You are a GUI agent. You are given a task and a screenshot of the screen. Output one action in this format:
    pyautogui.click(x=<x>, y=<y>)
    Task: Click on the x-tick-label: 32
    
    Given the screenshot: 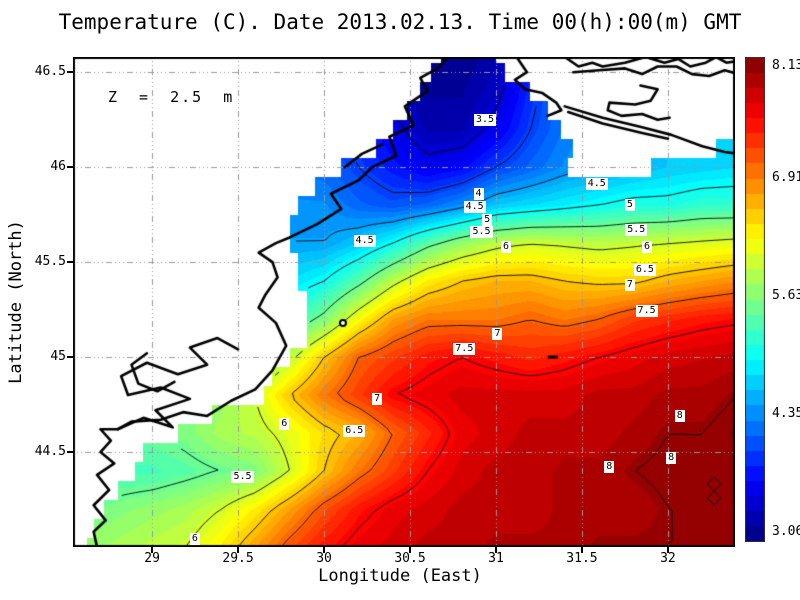 What is the action you would take?
    pyautogui.click(x=668, y=558)
    